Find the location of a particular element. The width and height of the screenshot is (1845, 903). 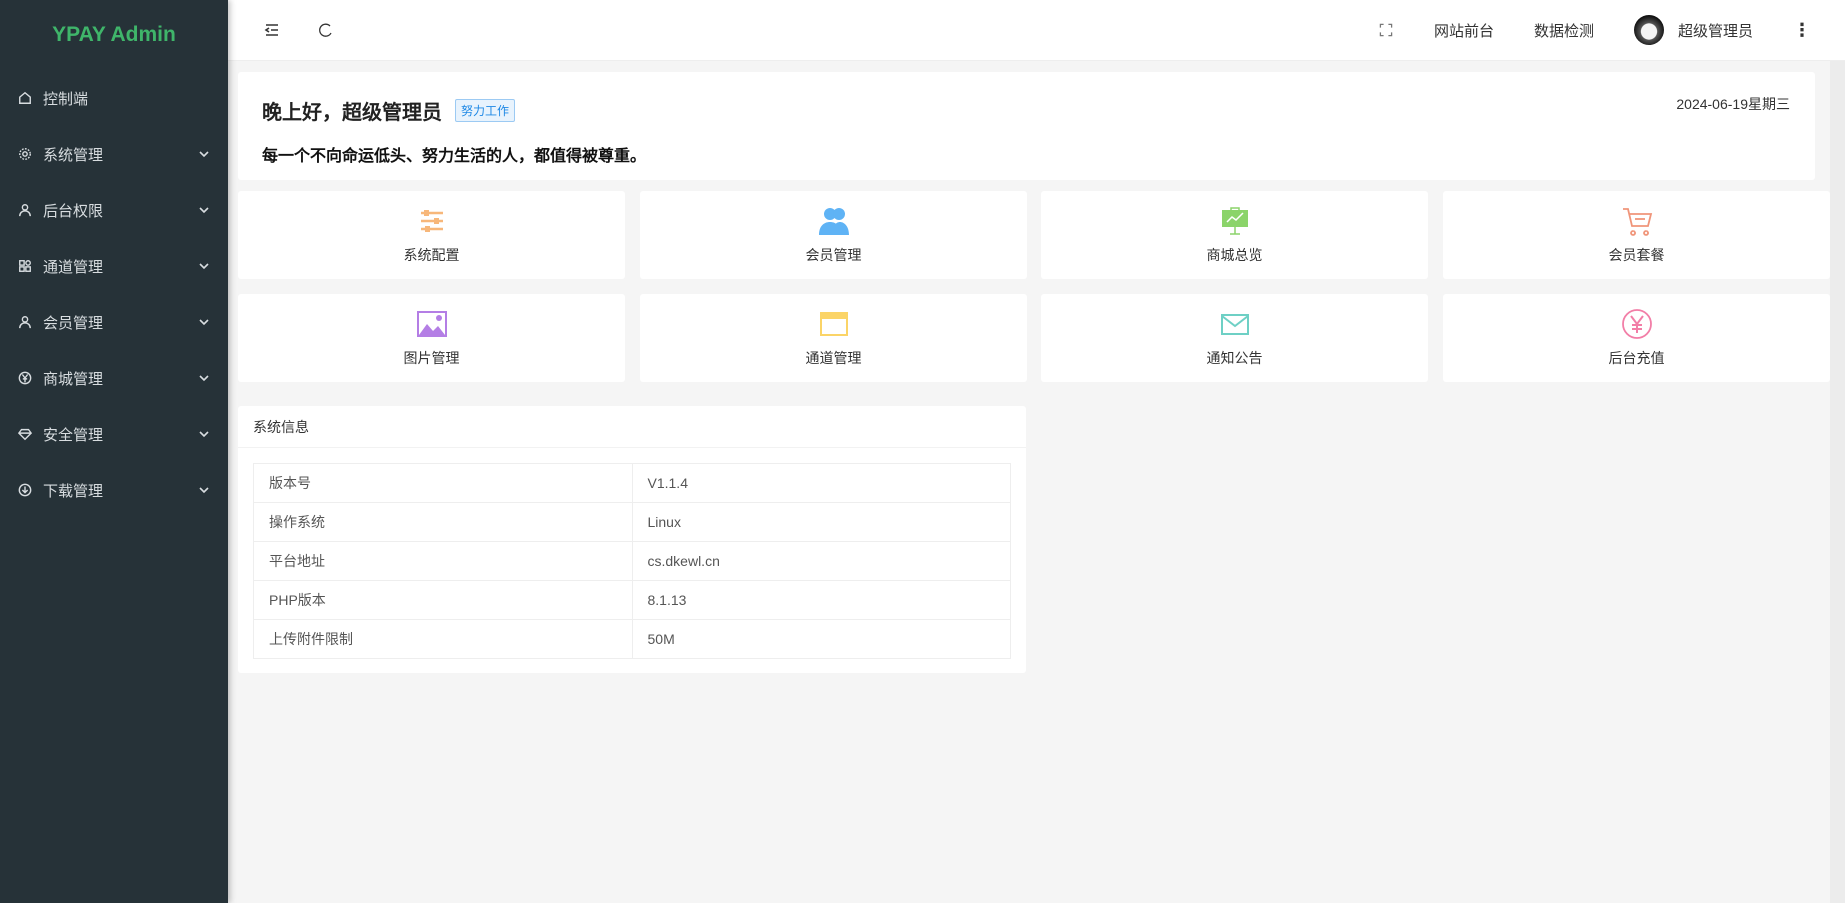

download-icon is located at coordinates (25, 490).